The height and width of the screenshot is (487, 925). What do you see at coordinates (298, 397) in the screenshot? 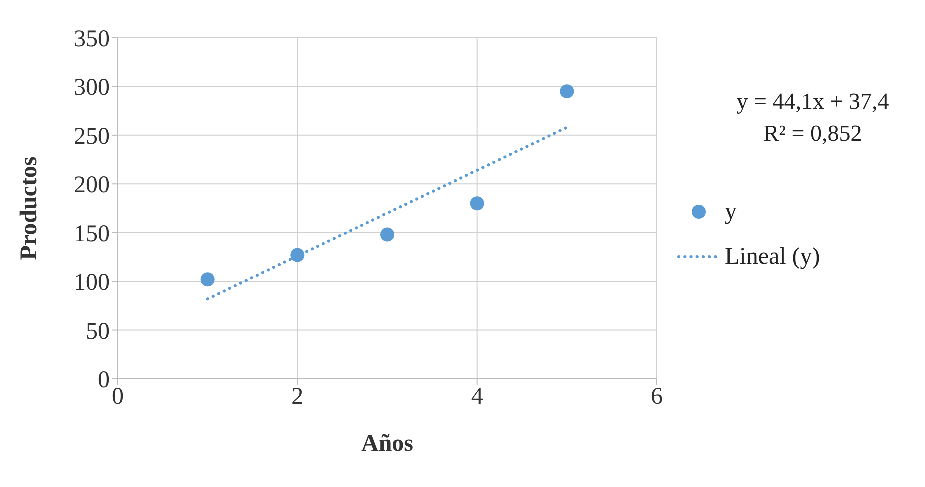
I see `x-tick-label: 2` at bounding box center [298, 397].